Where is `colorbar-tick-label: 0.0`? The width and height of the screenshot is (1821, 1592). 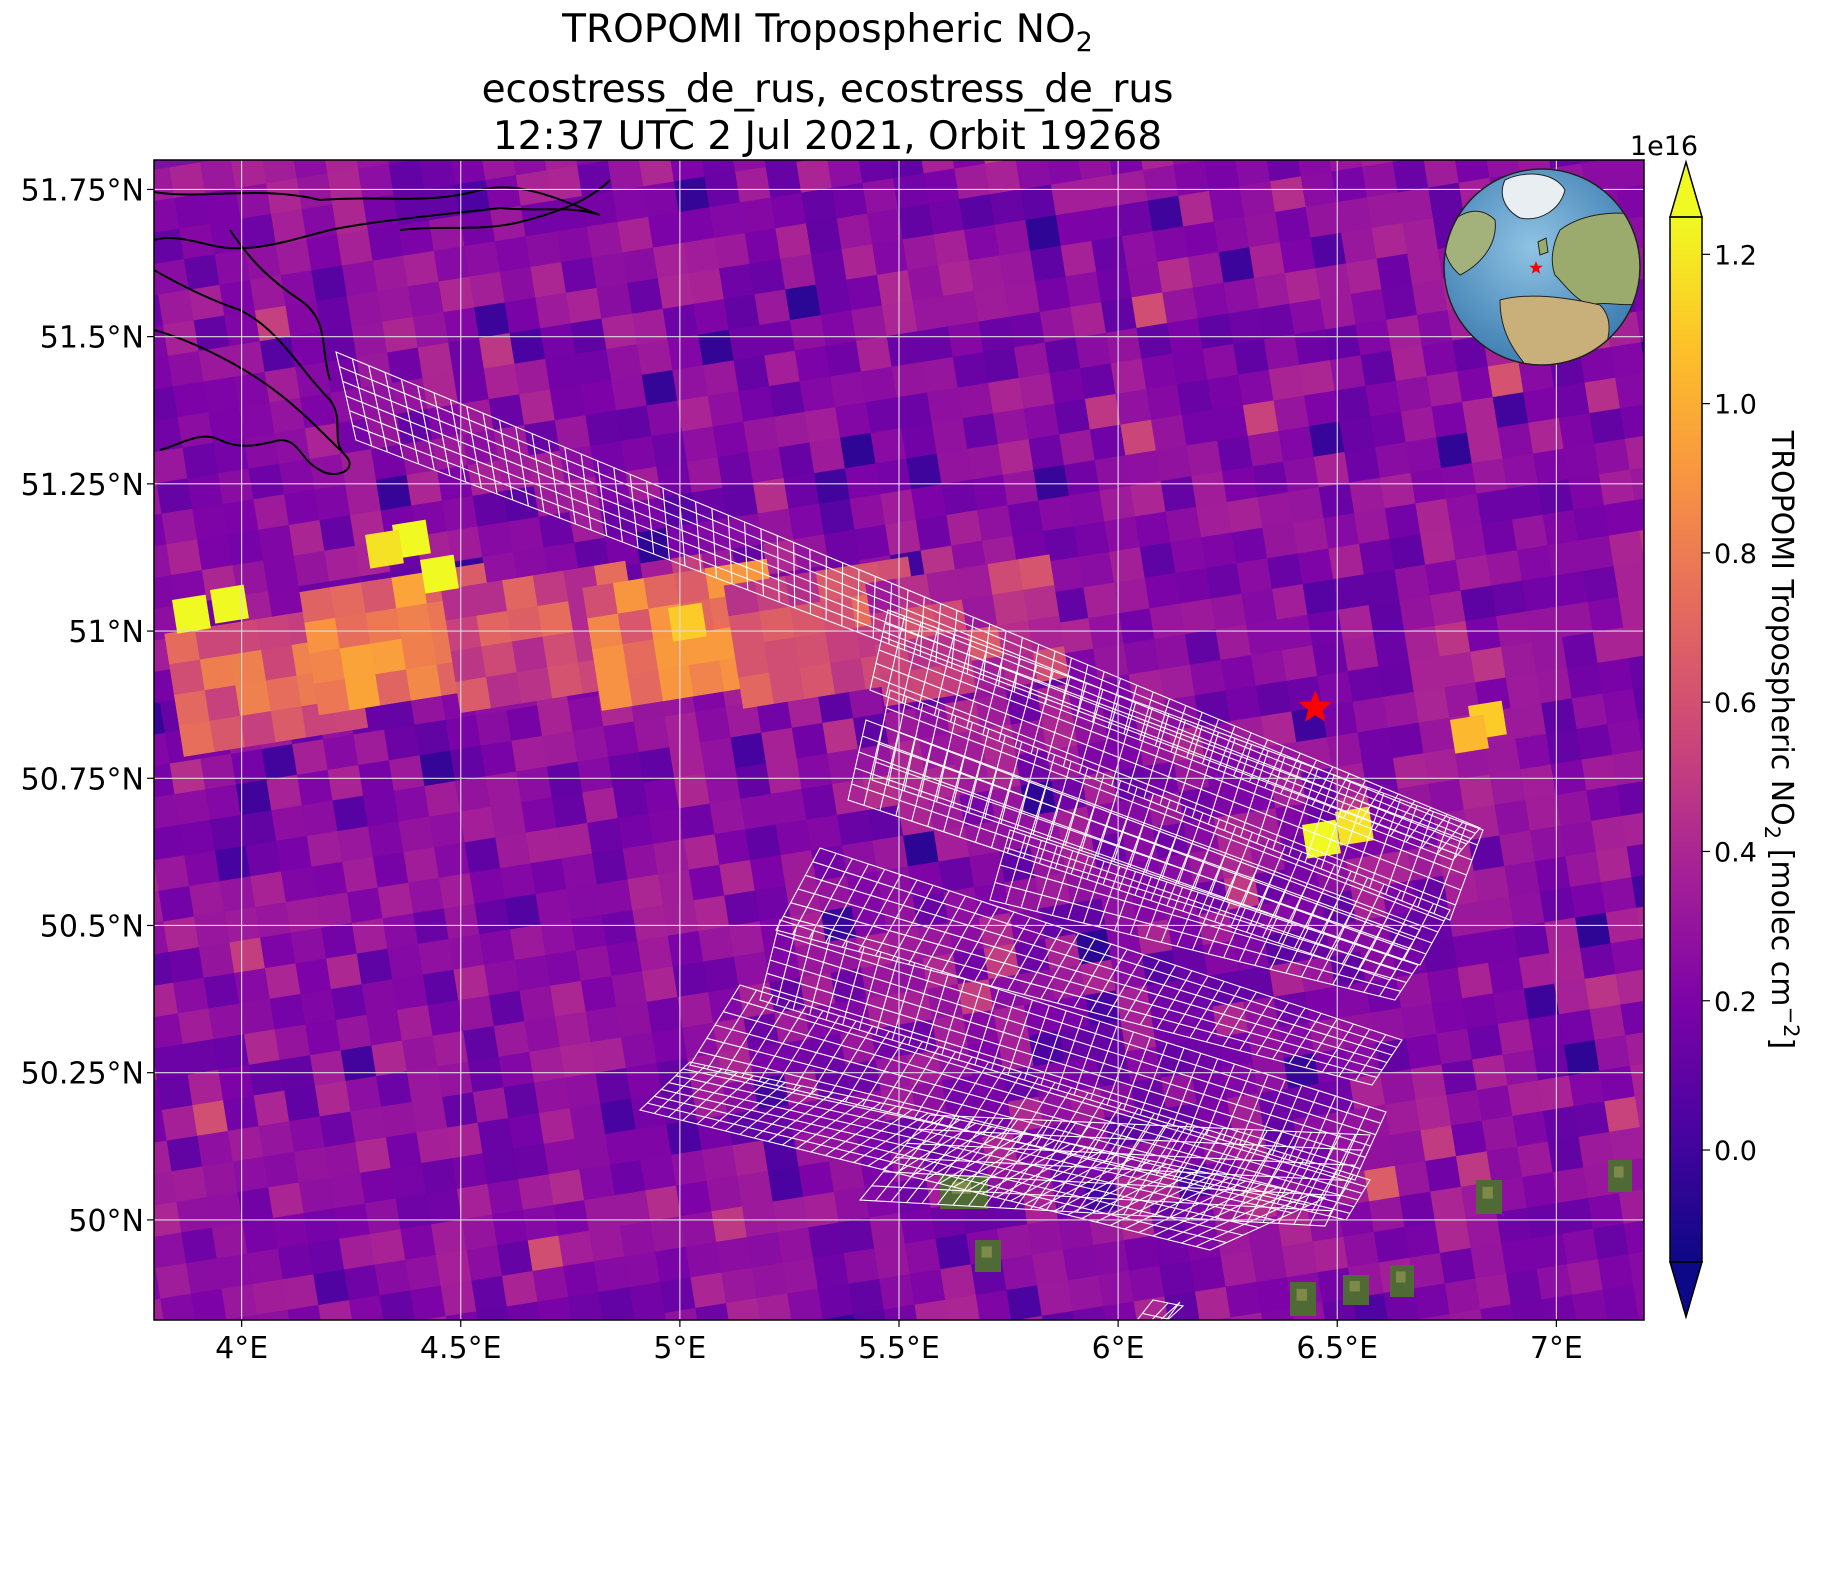
colorbar-tick-label: 0.0 is located at coordinates (1735, 1151).